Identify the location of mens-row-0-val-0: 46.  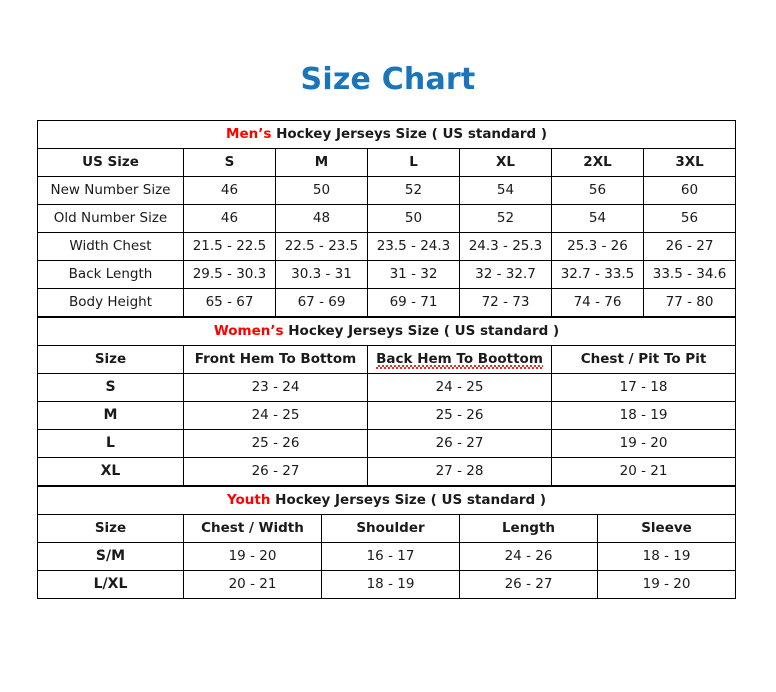
(229, 190).